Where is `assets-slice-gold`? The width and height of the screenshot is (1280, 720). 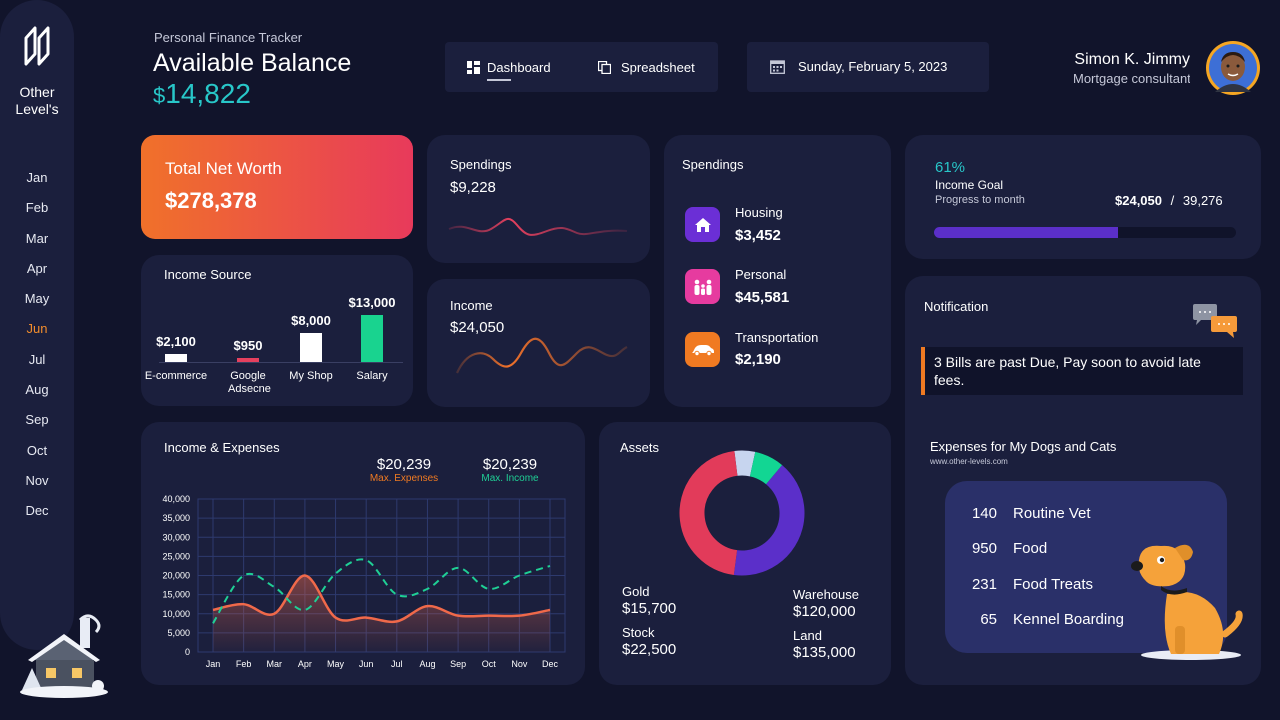
assets-slice-gold is located at coordinates (742, 513).